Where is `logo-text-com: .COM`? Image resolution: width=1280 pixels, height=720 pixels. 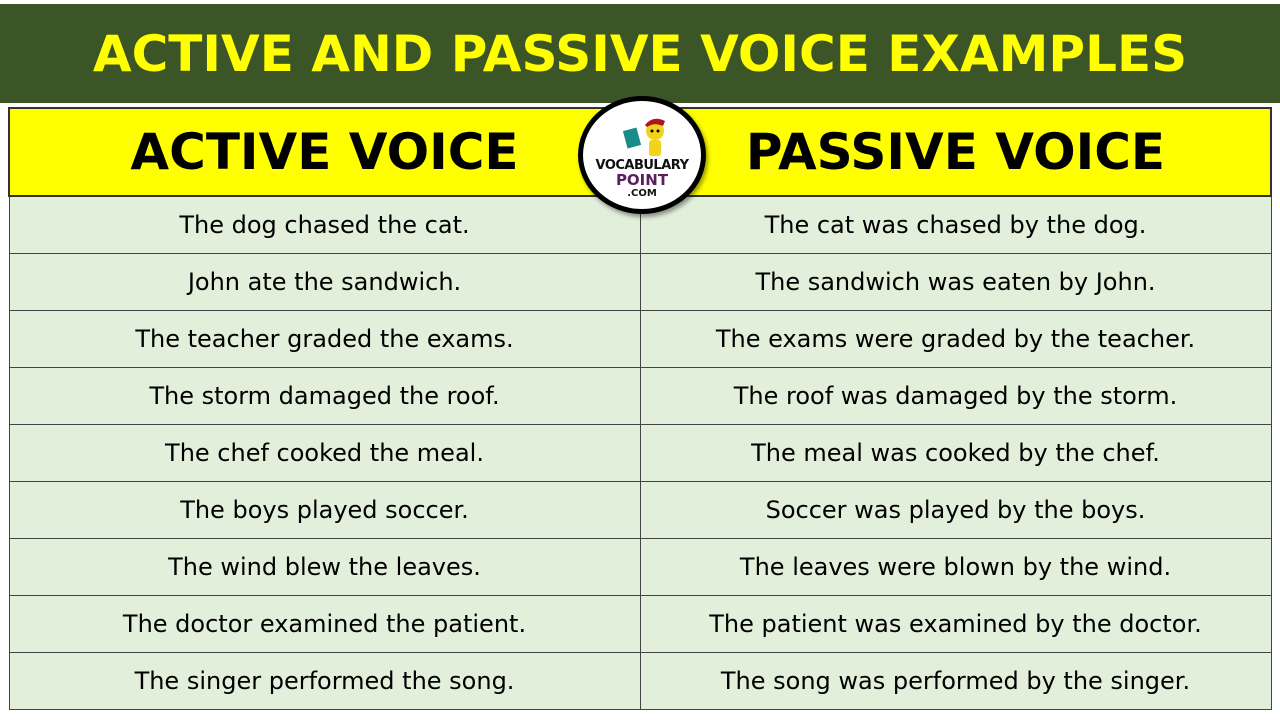 logo-text-com: .COM is located at coordinates (642, 193).